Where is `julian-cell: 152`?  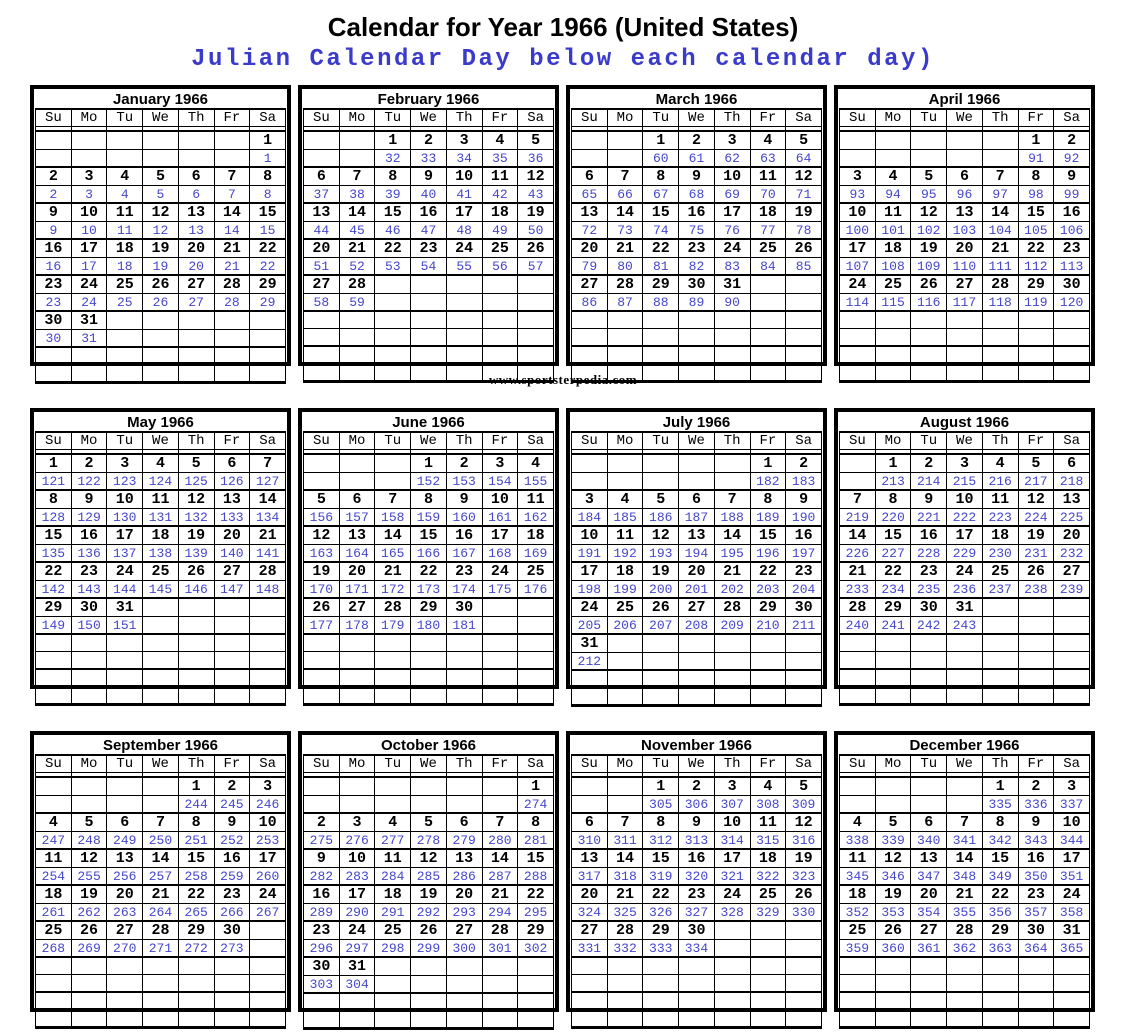 julian-cell: 152 is located at coordinates (428, 481).